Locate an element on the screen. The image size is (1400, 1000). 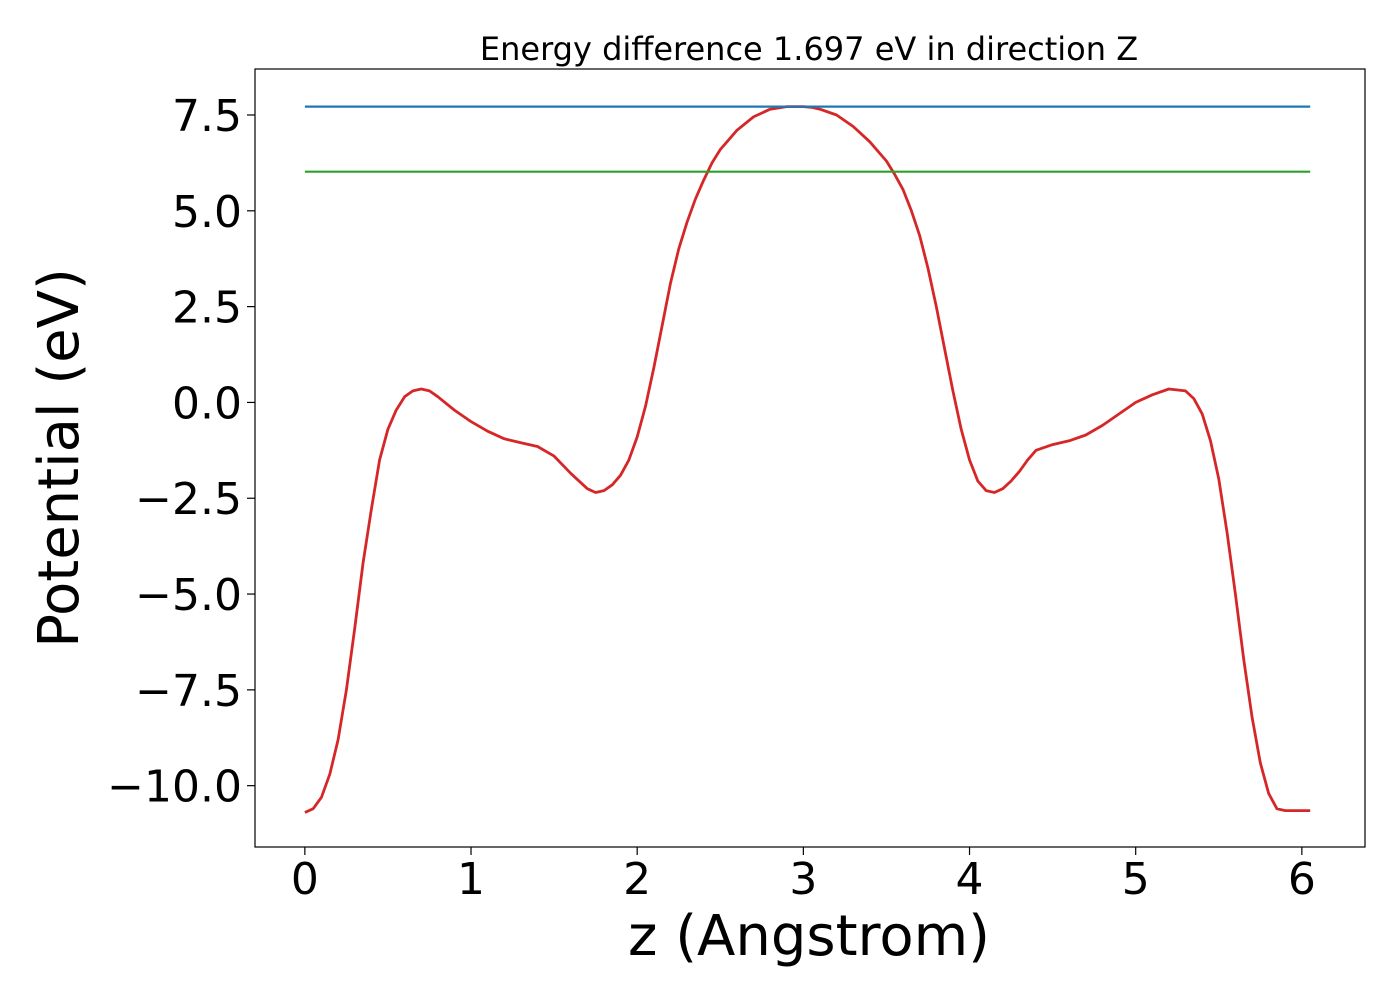
x-tick-label: 5 is located at coordinates (1136, 879).